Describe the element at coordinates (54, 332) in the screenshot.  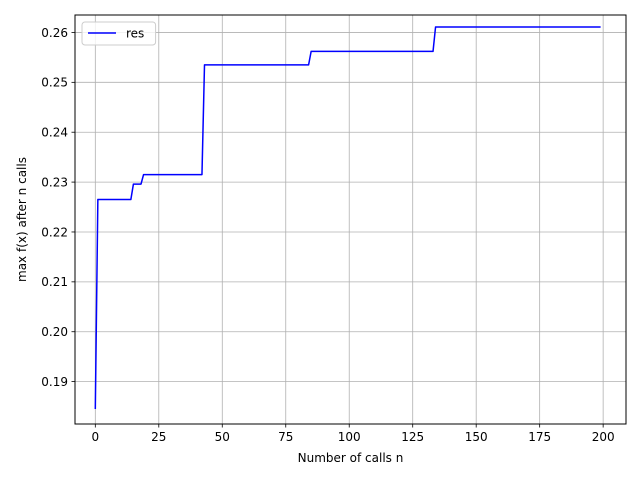
I see `y-tick-label: 0.20` at that location.